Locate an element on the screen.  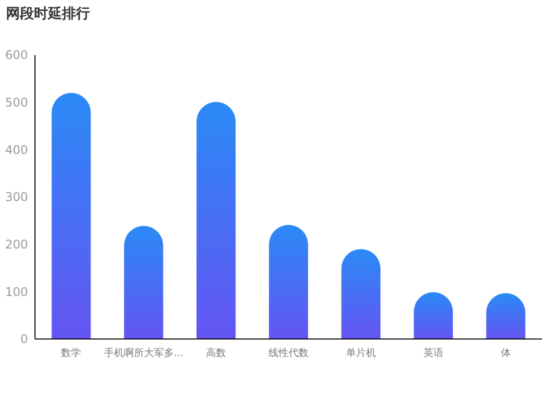
y-tick-label: 400 is located at coordinates (16, 149).